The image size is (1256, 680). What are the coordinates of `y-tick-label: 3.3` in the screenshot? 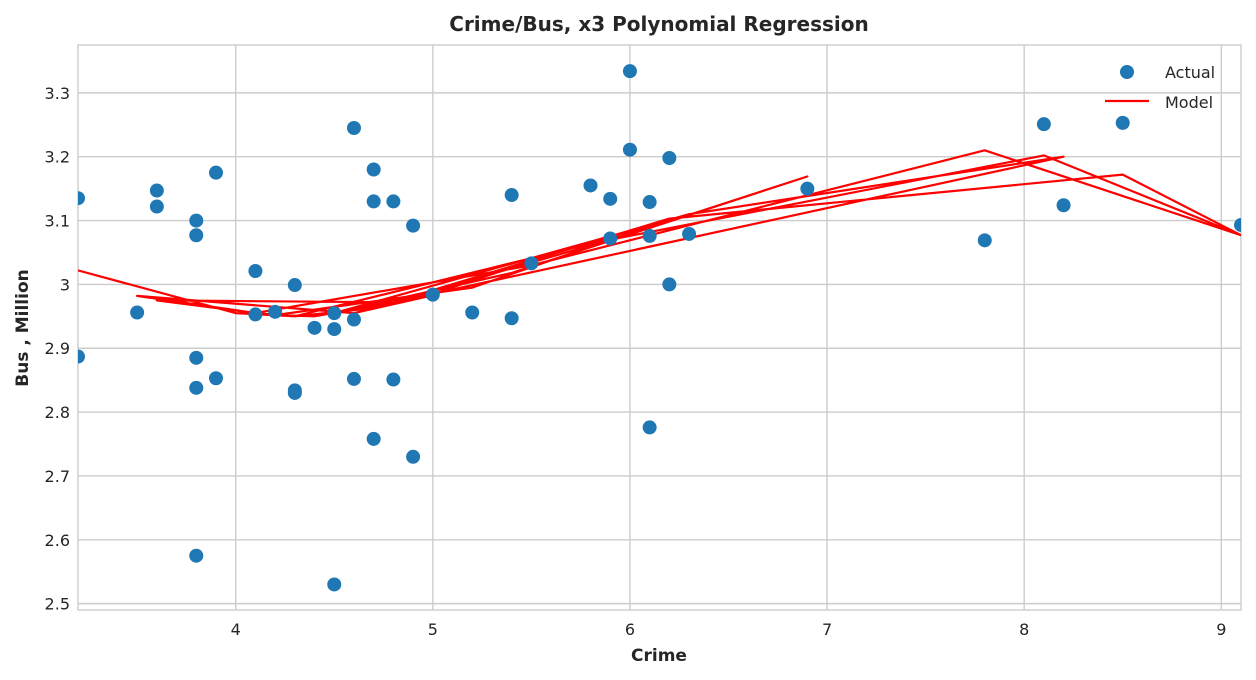 It's located at (57, 93).